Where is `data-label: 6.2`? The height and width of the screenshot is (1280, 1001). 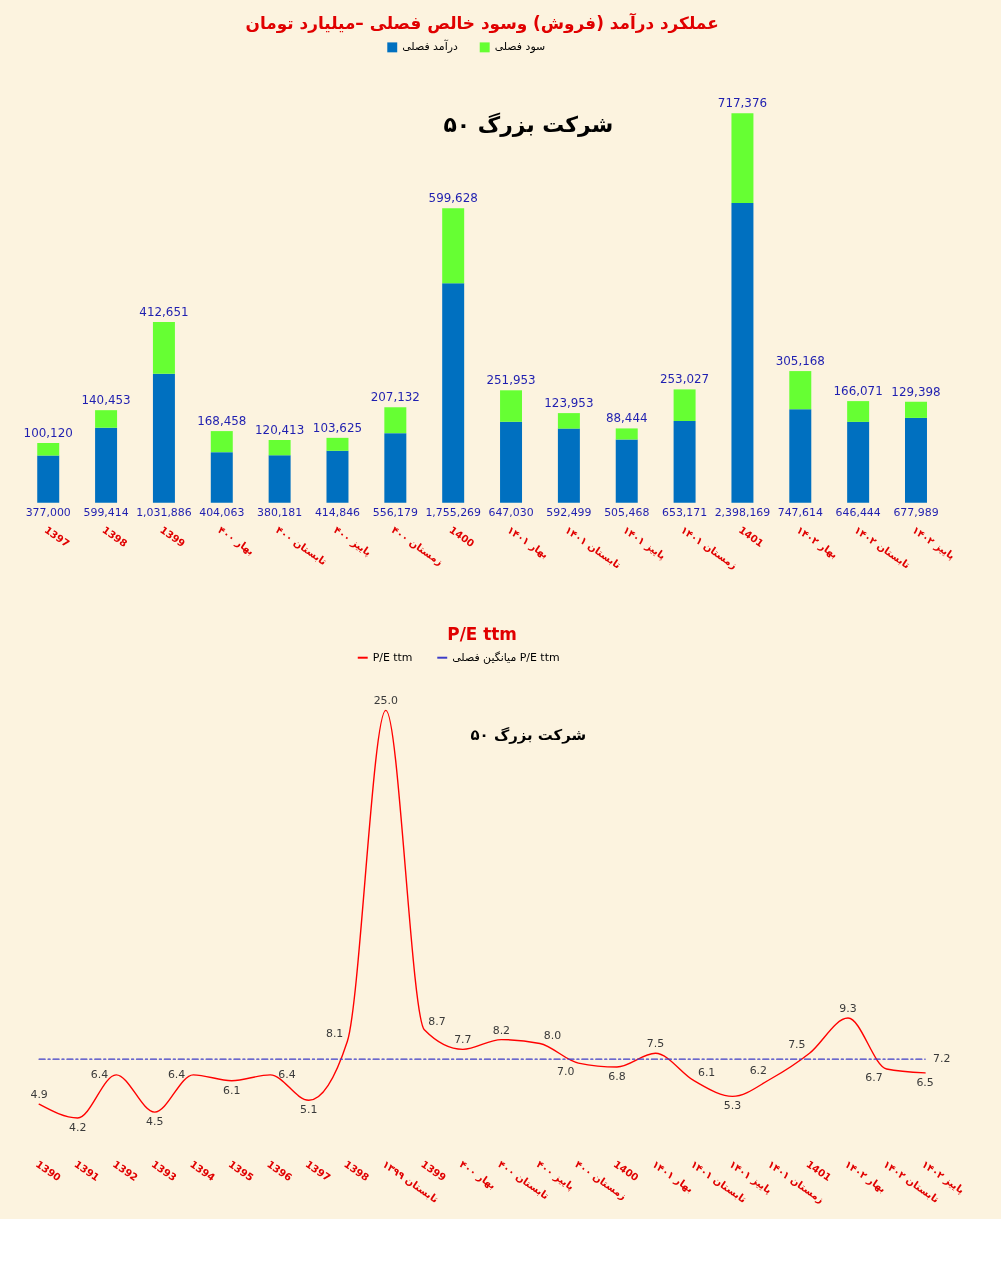 data-label: 6.2 is located at coordinates (758, 1070).